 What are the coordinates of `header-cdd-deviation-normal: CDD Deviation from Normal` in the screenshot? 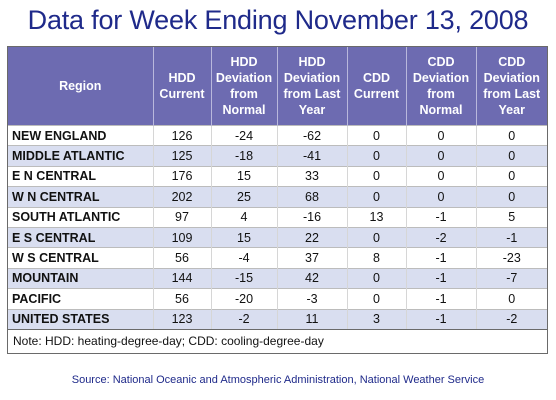 It's located at (441, 86).